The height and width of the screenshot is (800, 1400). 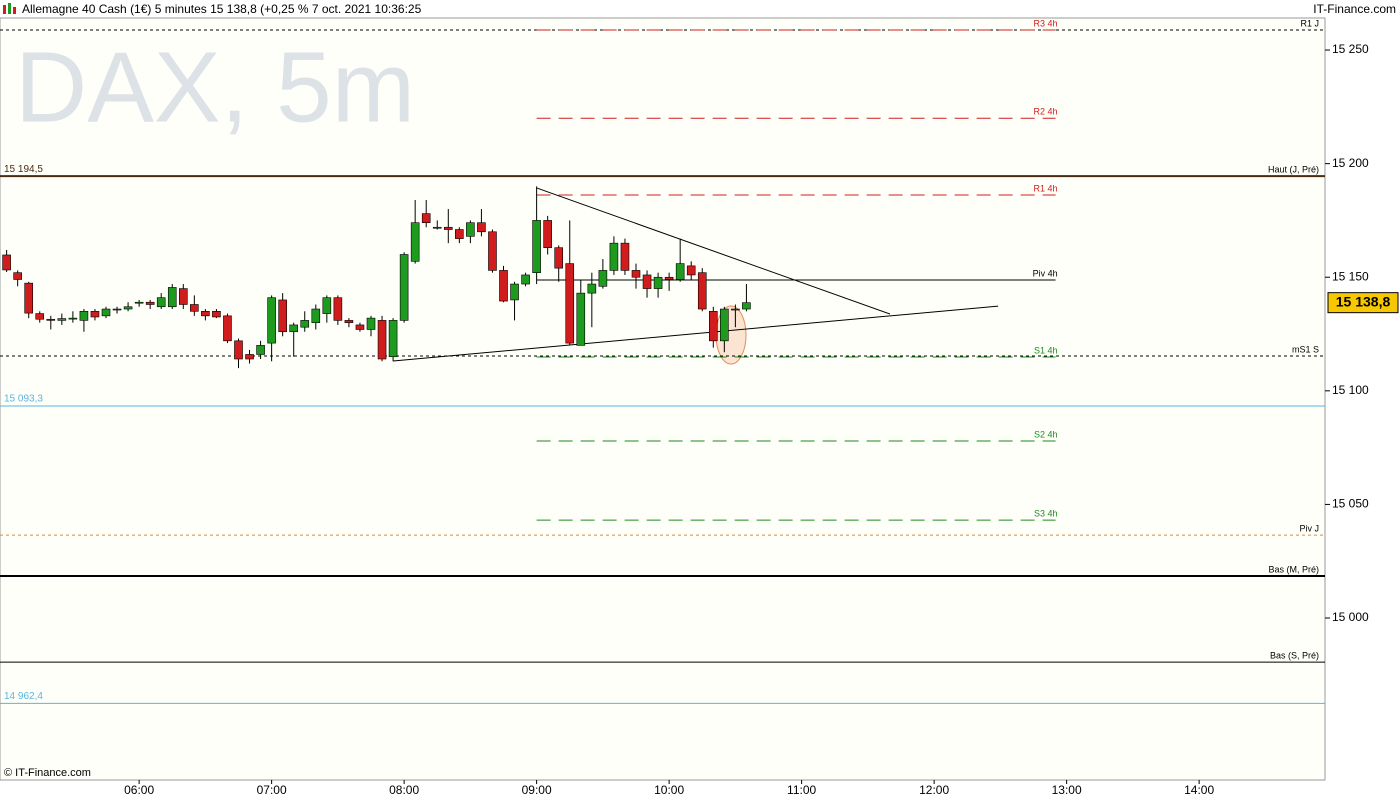 I want to click on x-tick-label: 11:00, so click(x=801, y=790).